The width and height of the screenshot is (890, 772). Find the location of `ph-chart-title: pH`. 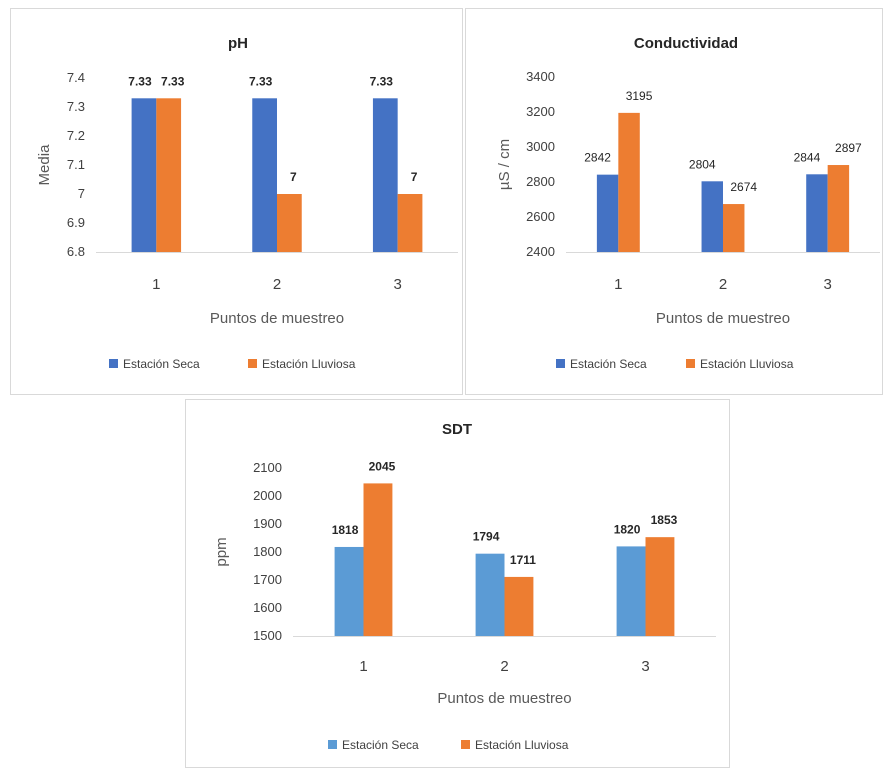

ph-chart-title: pH is located at coordinates (238, 43).